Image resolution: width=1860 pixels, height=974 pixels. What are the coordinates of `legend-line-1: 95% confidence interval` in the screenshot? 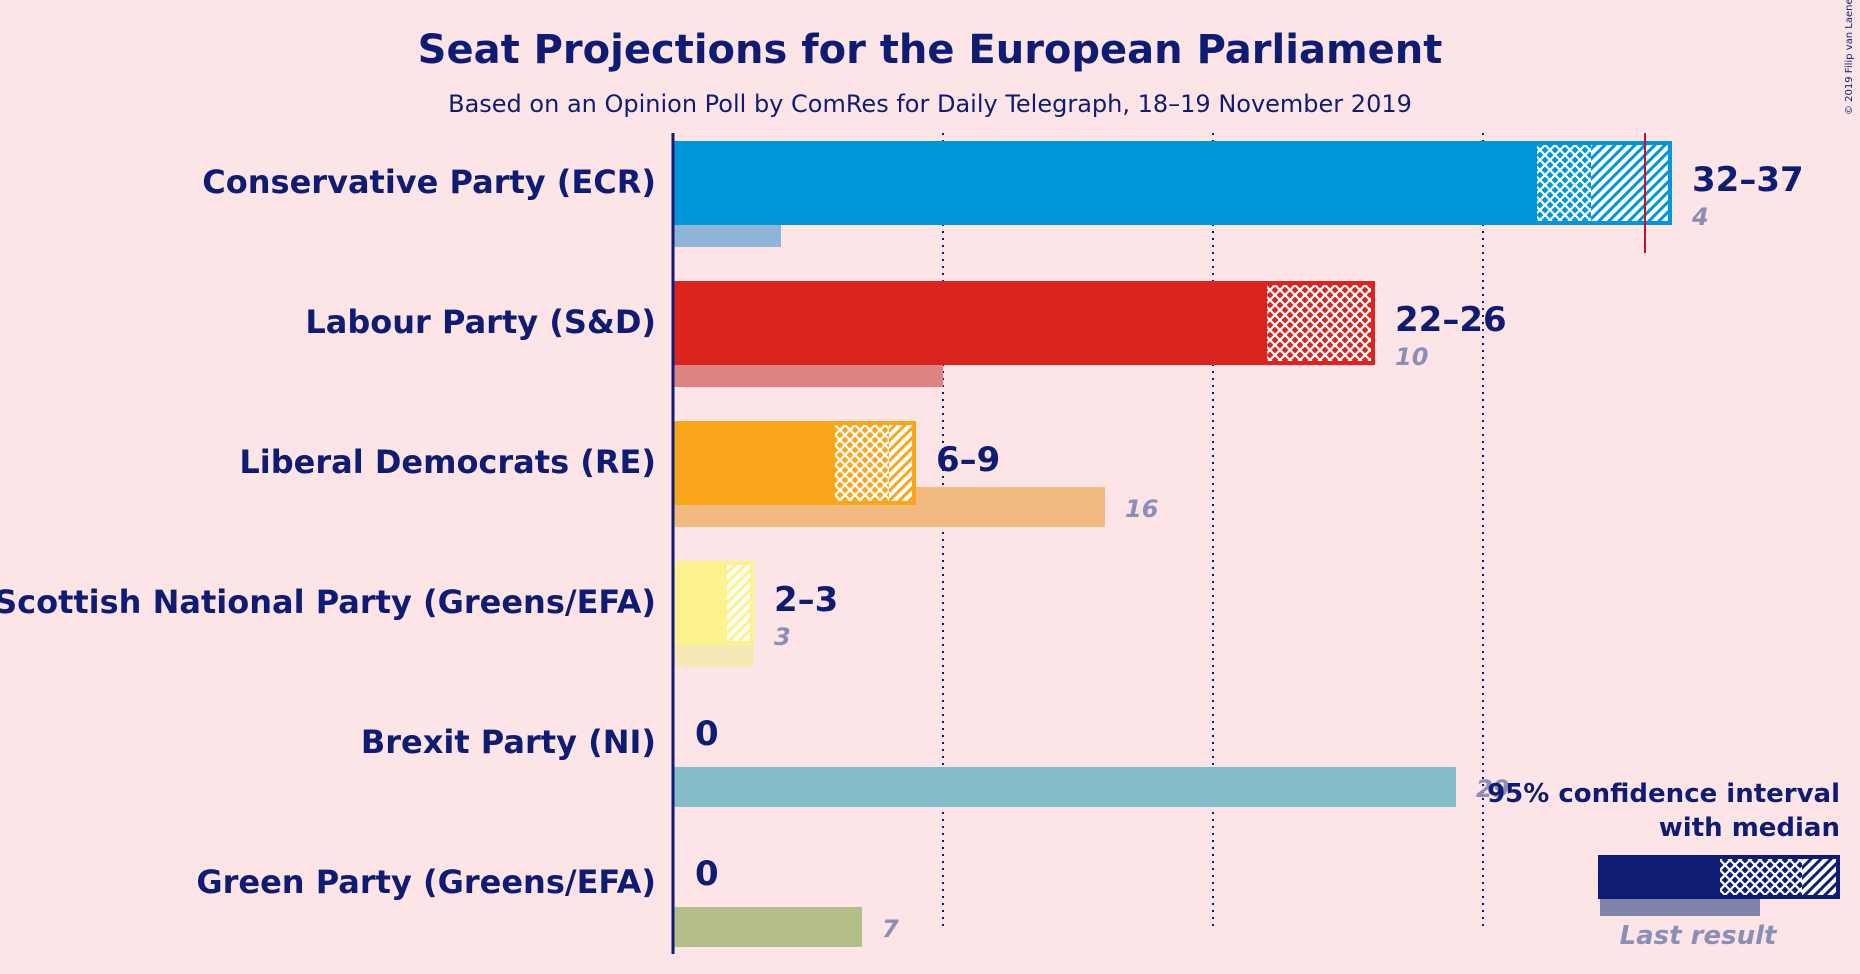 It's located at (1663, 794).